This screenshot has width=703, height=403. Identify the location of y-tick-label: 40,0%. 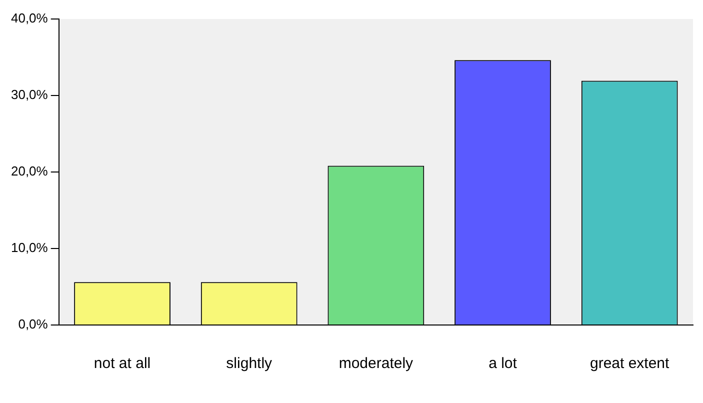
(29, 18).